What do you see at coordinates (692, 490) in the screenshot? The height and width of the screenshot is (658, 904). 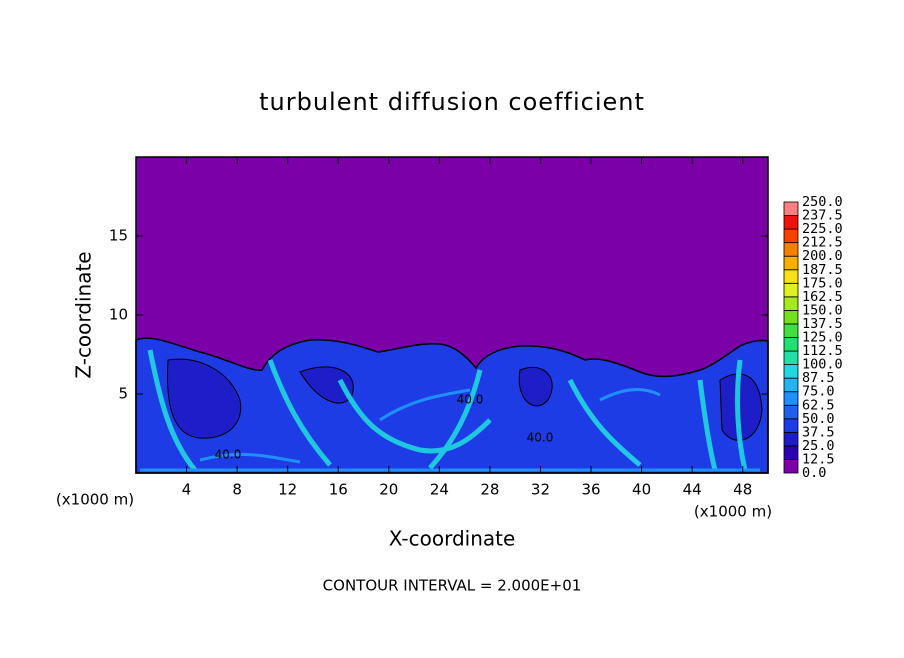 I see `x-tick-label: 44` at bounding box center [692, 490].